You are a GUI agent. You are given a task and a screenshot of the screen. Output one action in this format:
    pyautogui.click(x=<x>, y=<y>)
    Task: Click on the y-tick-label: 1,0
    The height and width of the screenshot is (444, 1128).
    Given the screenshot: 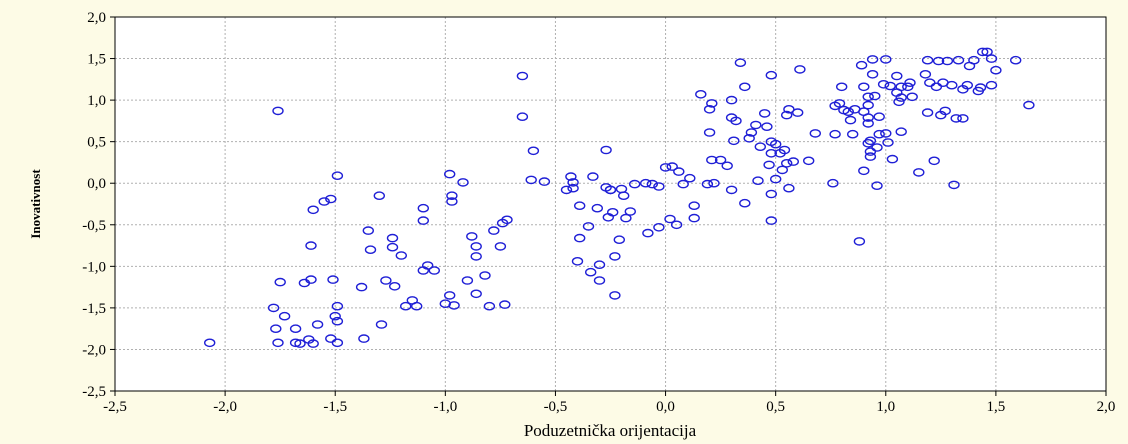 What is the action you would take?
    pyautogui.click(x=96, y=101)
    